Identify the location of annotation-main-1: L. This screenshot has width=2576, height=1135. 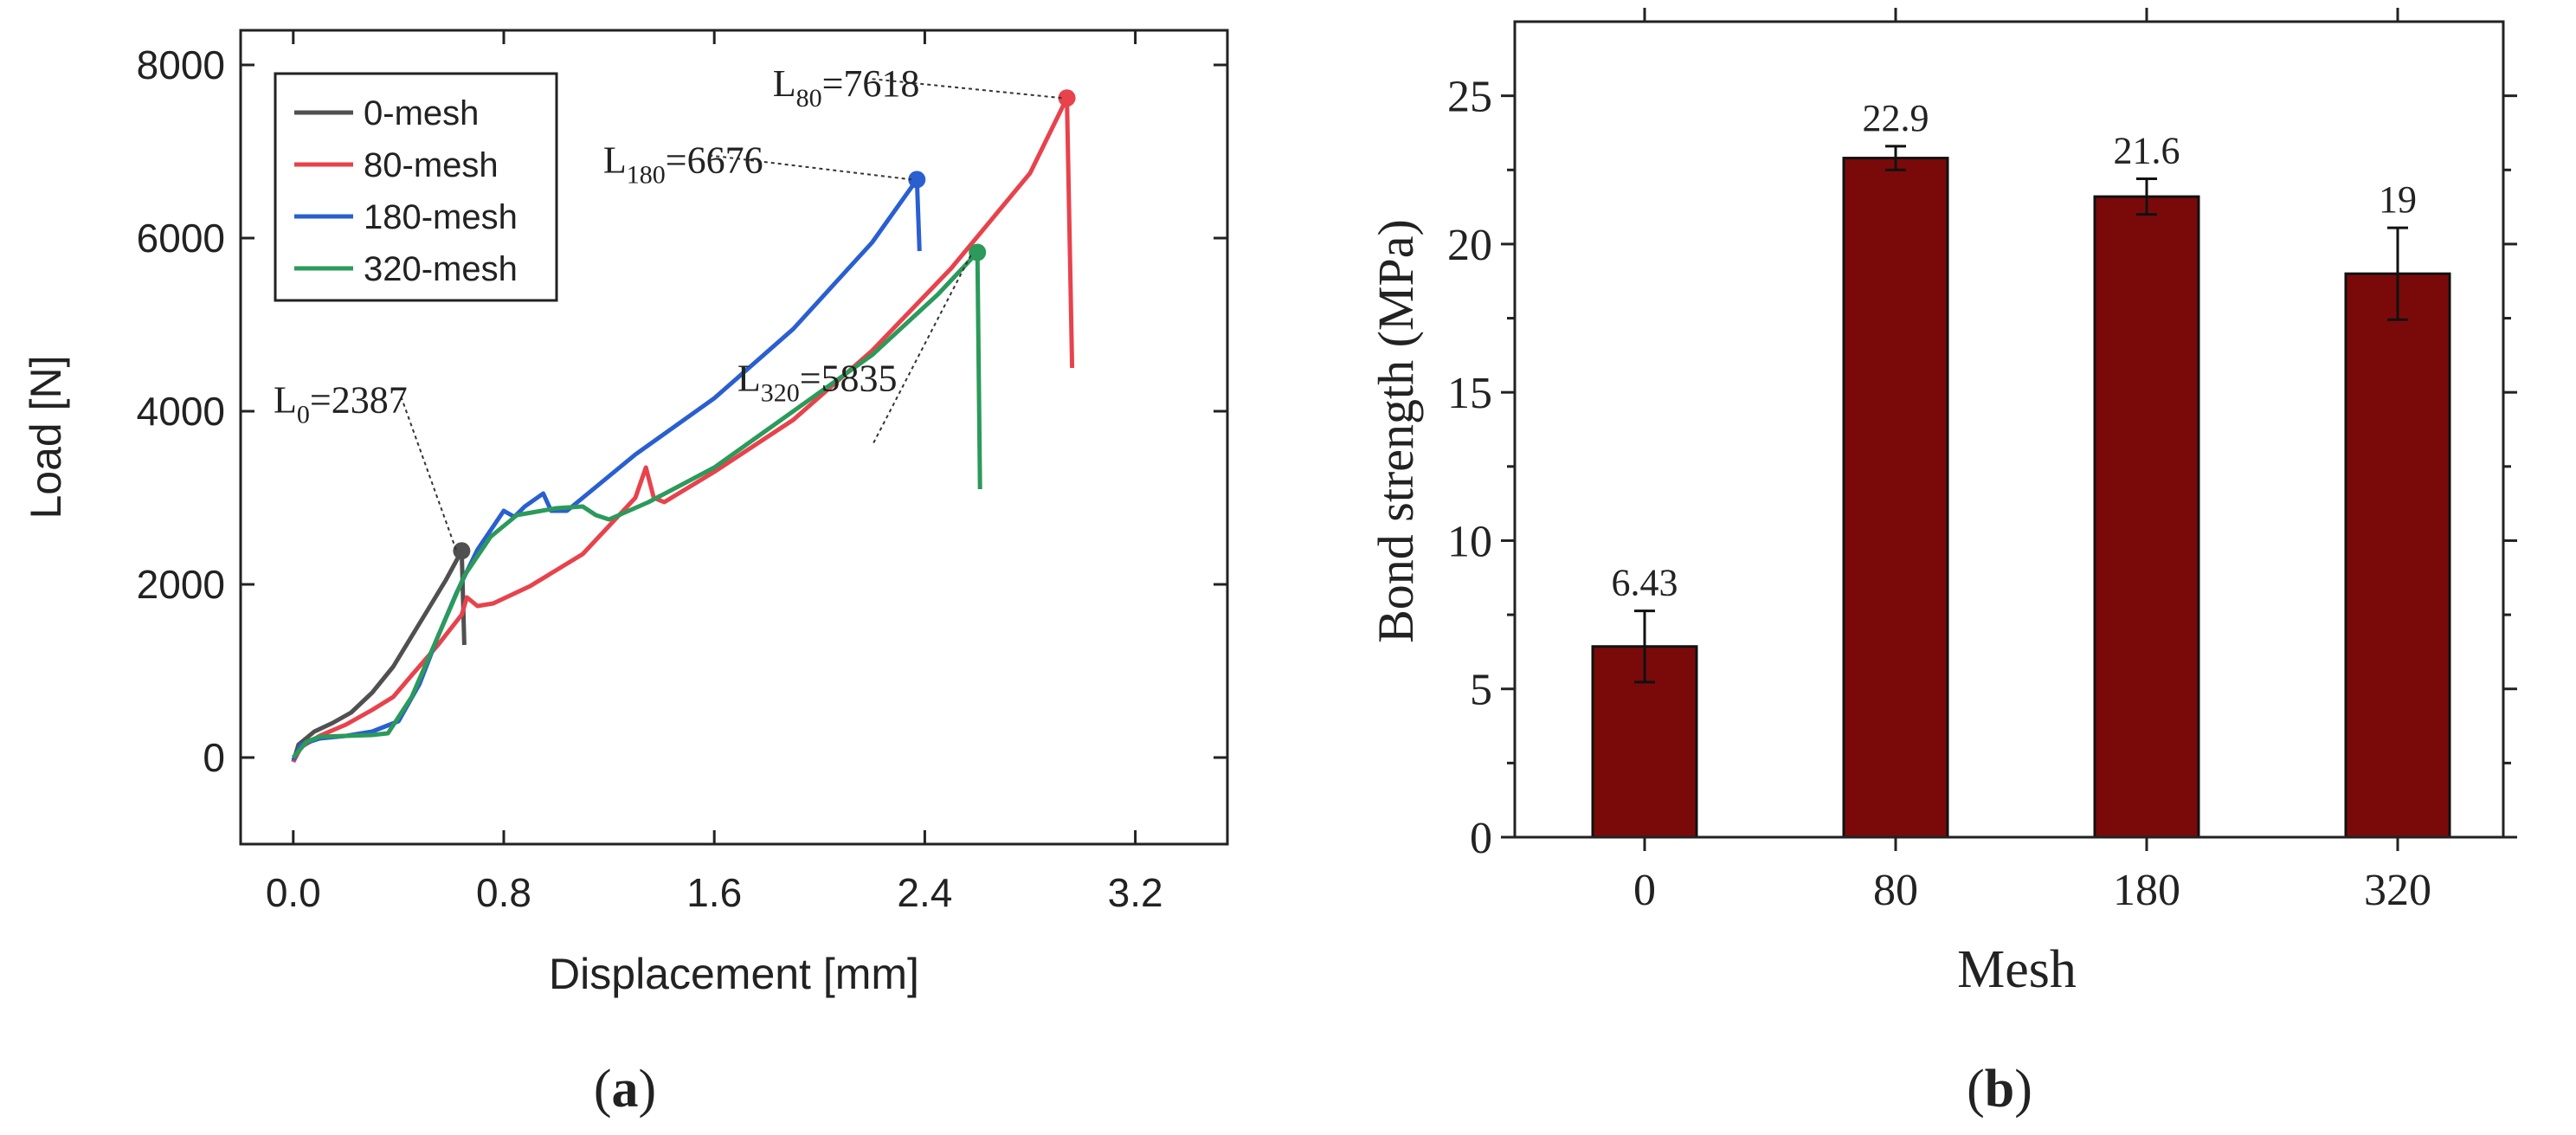
(784, 83).